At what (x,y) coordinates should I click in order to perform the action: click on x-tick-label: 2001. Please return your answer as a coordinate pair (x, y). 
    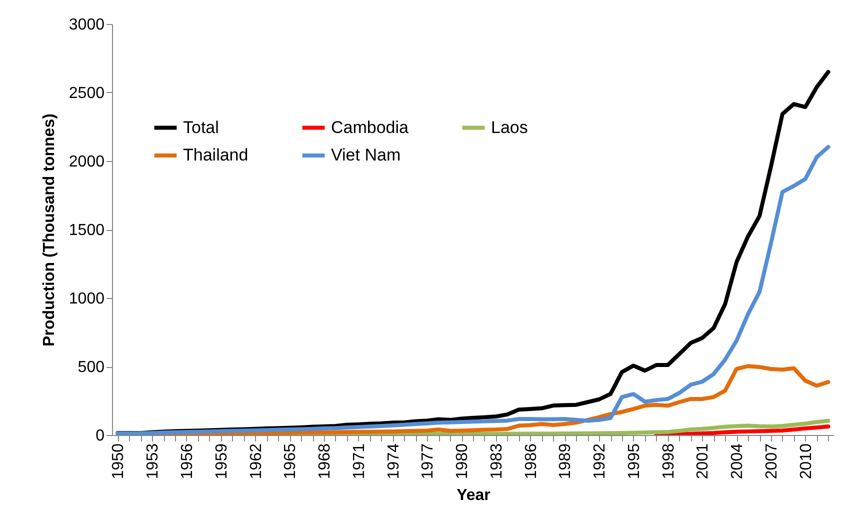
    Looking at the image, I should click on (703, 461).